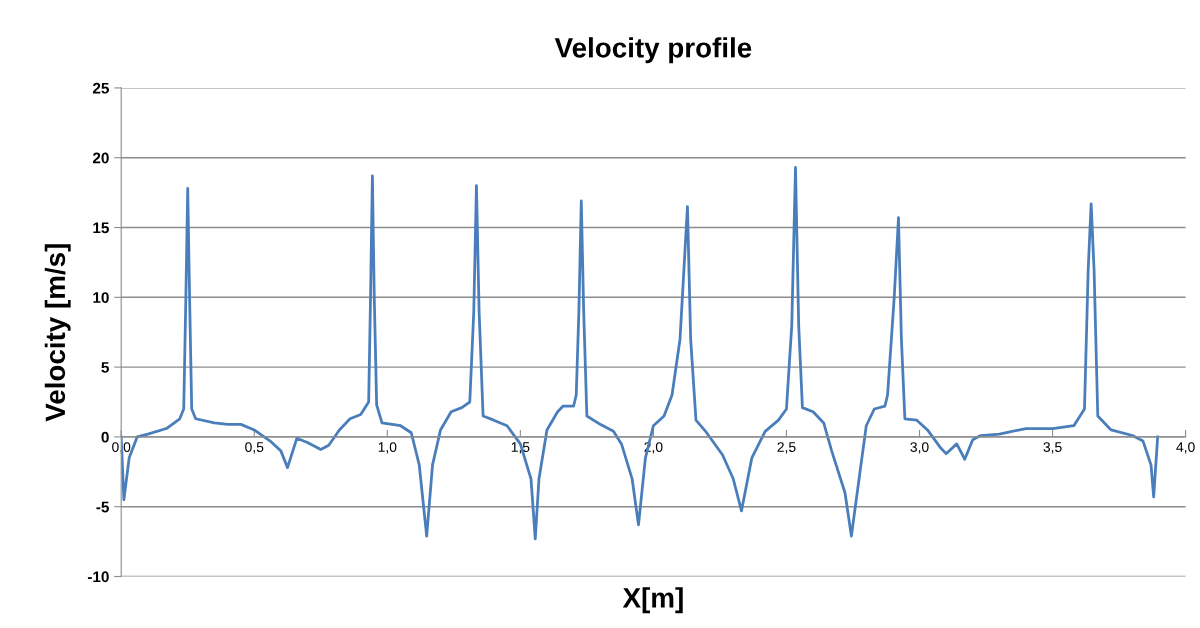 The image size is (1200, 628). What do you see at coordinates (653, 50) in the screenshot?
I see `chart-title: Velocity profile` at bounding box center [653, 50].